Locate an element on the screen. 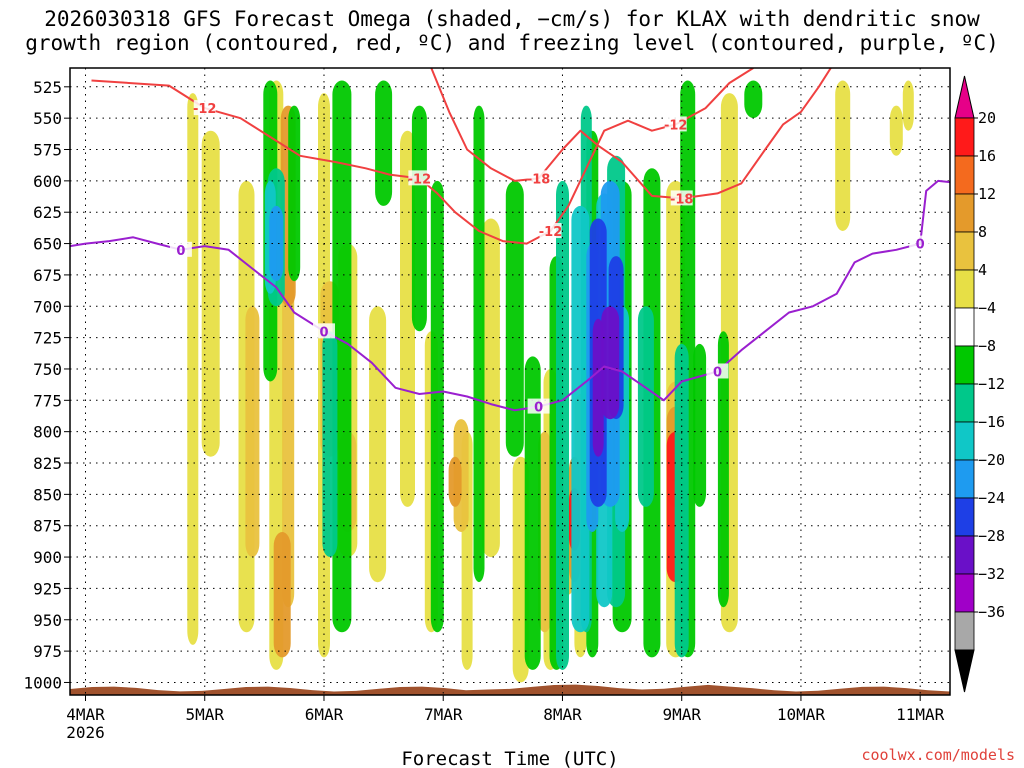 The width and height of the screenshot is (1024, 768). y-tick-label: 975 is located at coordinates (47, 651).